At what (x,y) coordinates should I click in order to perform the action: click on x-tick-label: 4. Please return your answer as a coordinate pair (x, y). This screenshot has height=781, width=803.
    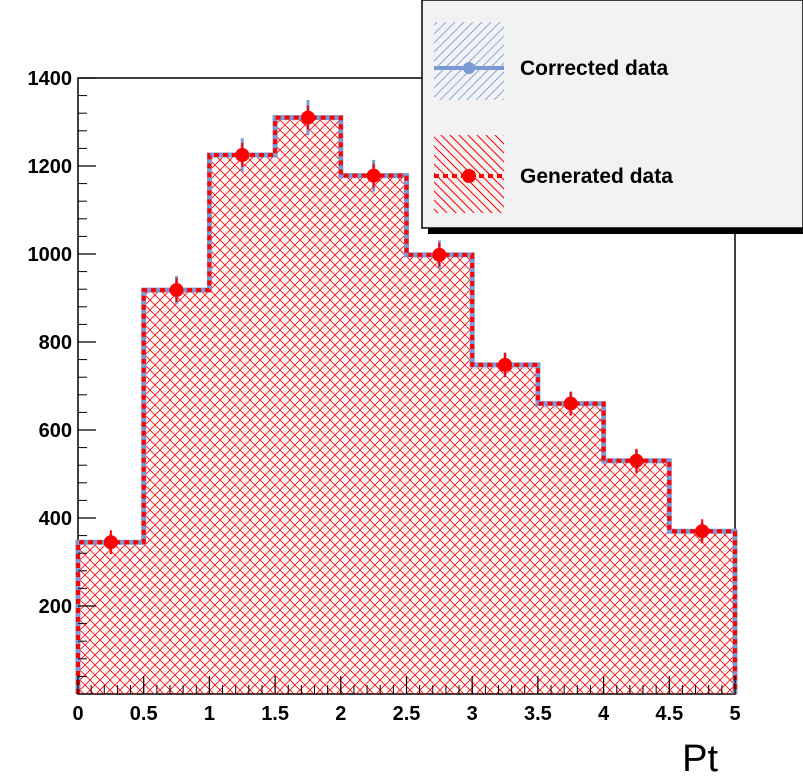
    Looking at the image, I should click on (604, 714).